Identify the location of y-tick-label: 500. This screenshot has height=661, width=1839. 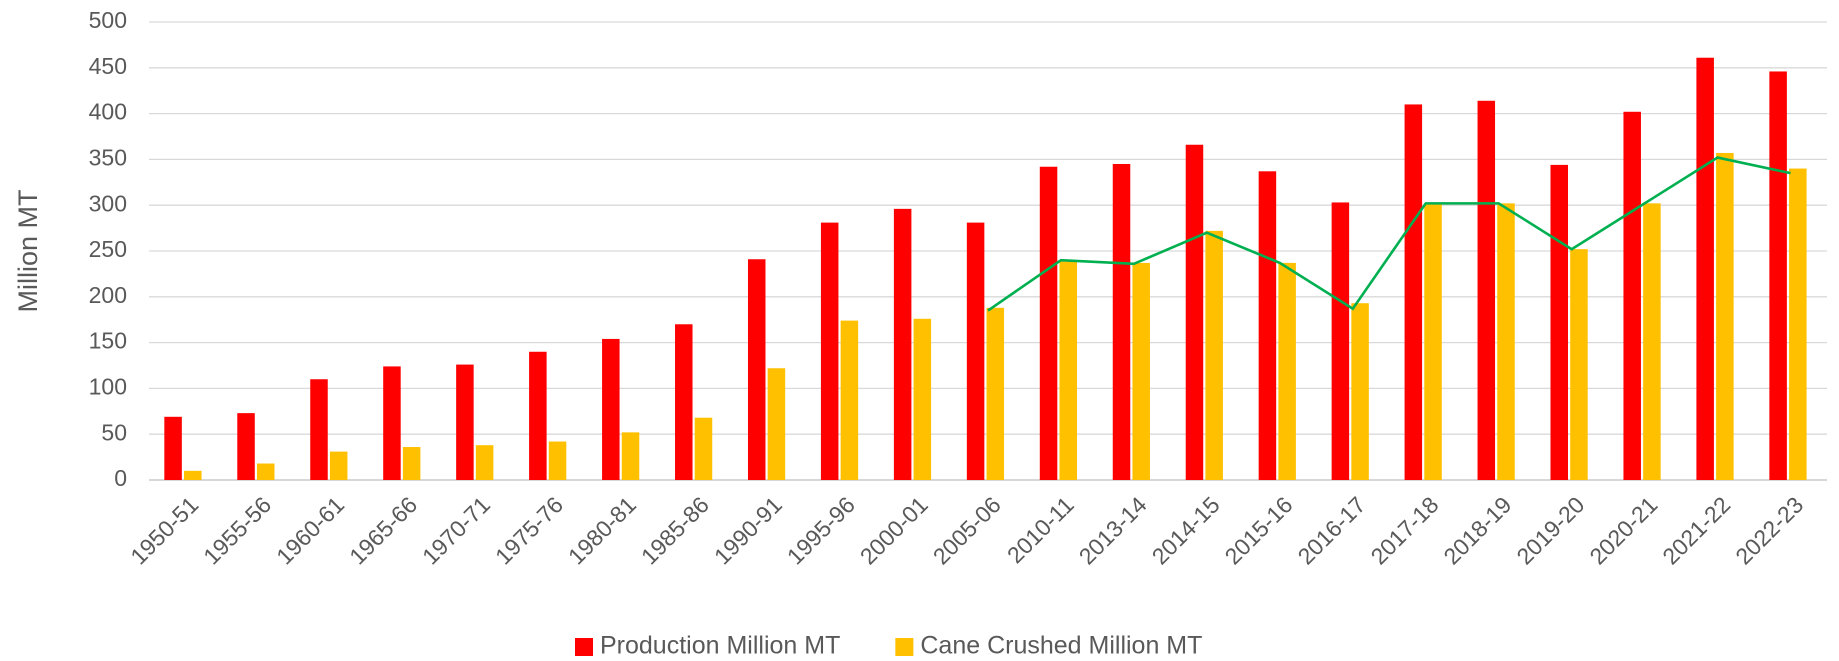
(108, 20).